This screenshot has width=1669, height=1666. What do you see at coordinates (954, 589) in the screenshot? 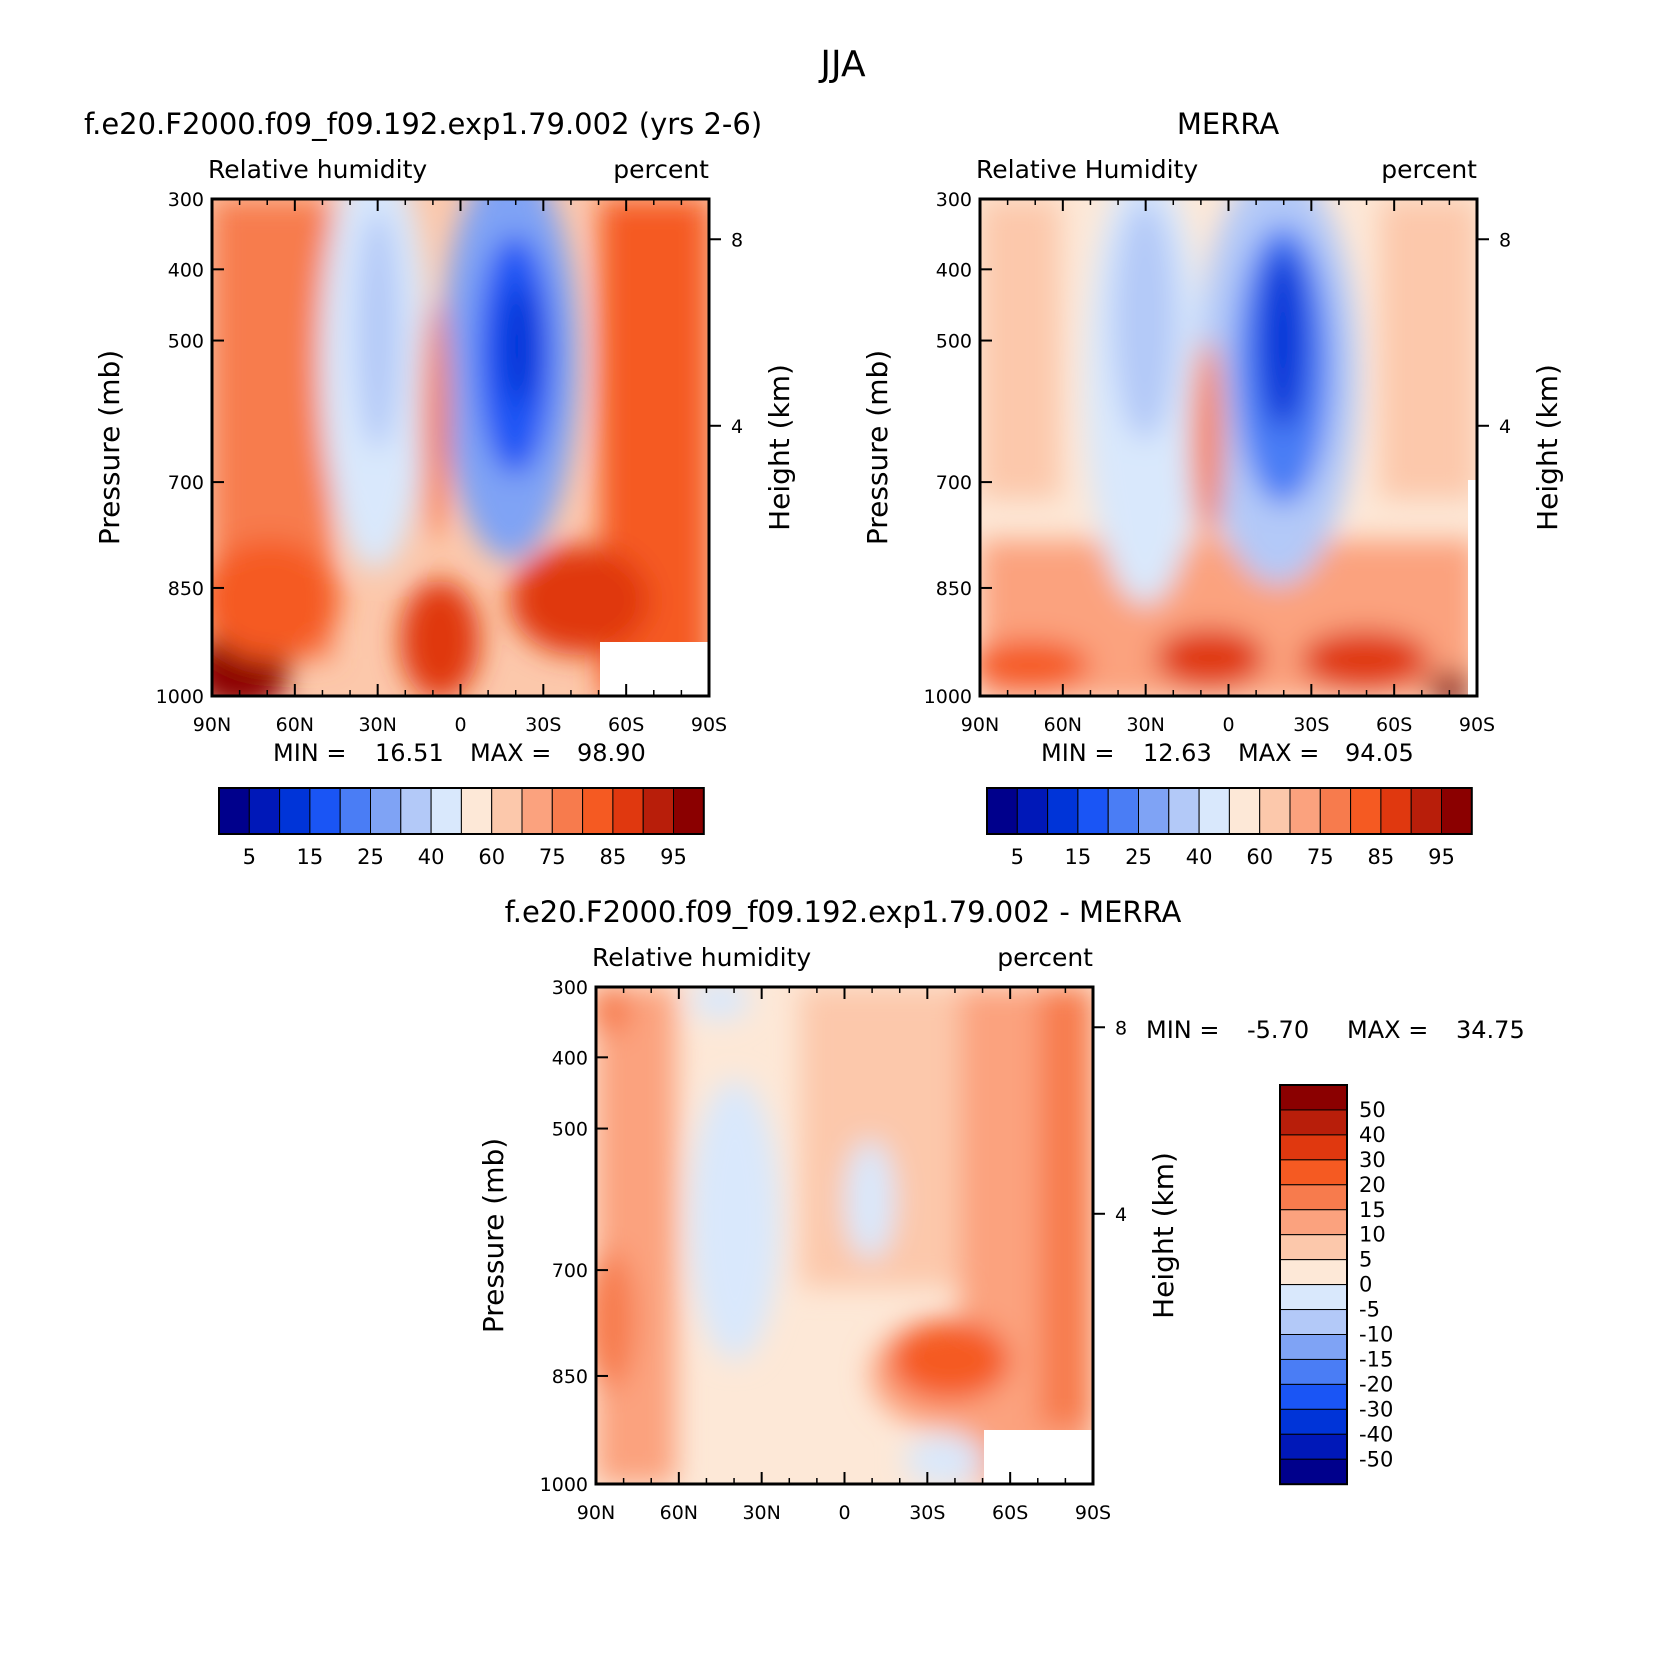
I see `panel-merra-ytick-label: 850` at bounding box center [954, 589].